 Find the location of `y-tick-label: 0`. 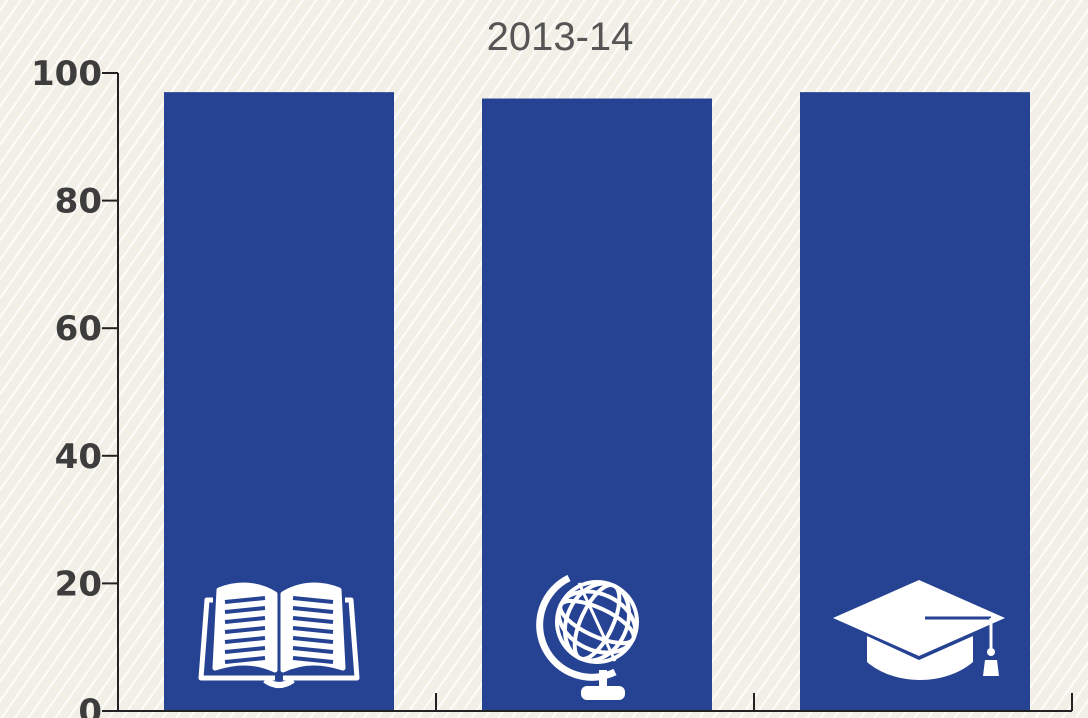

y-tick-label: 0 is located at coordinates (90, 705).